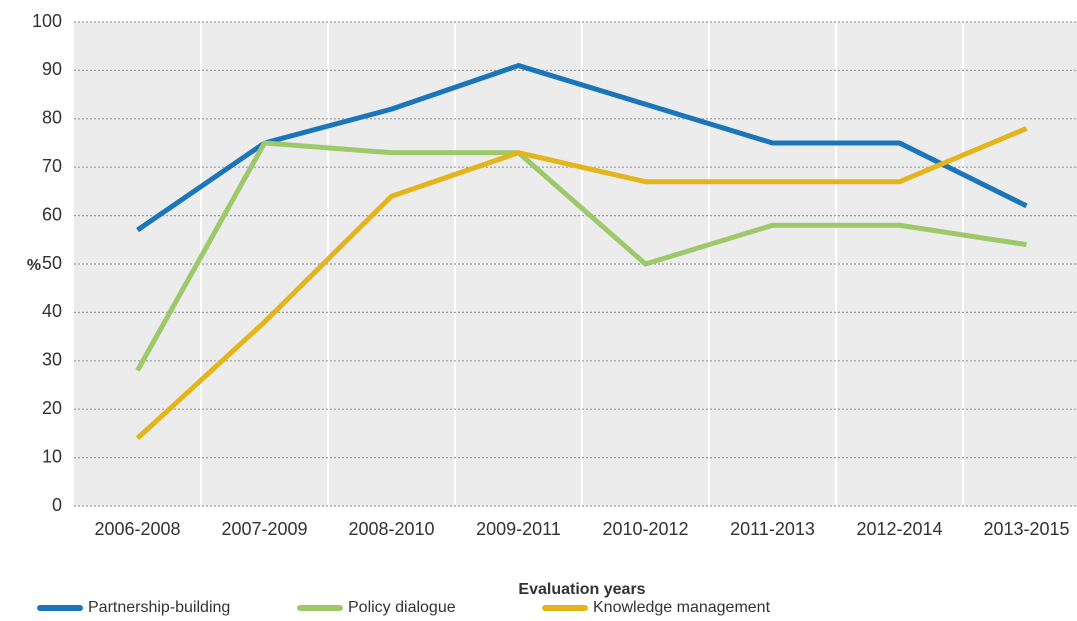 Image resolution: width=1077 pixels, height=621 pixels. What do you see at coordinates (402, 607) in the screenshot?
I see `legend-label: Policy dialogue` at bounding box center [402, 607].